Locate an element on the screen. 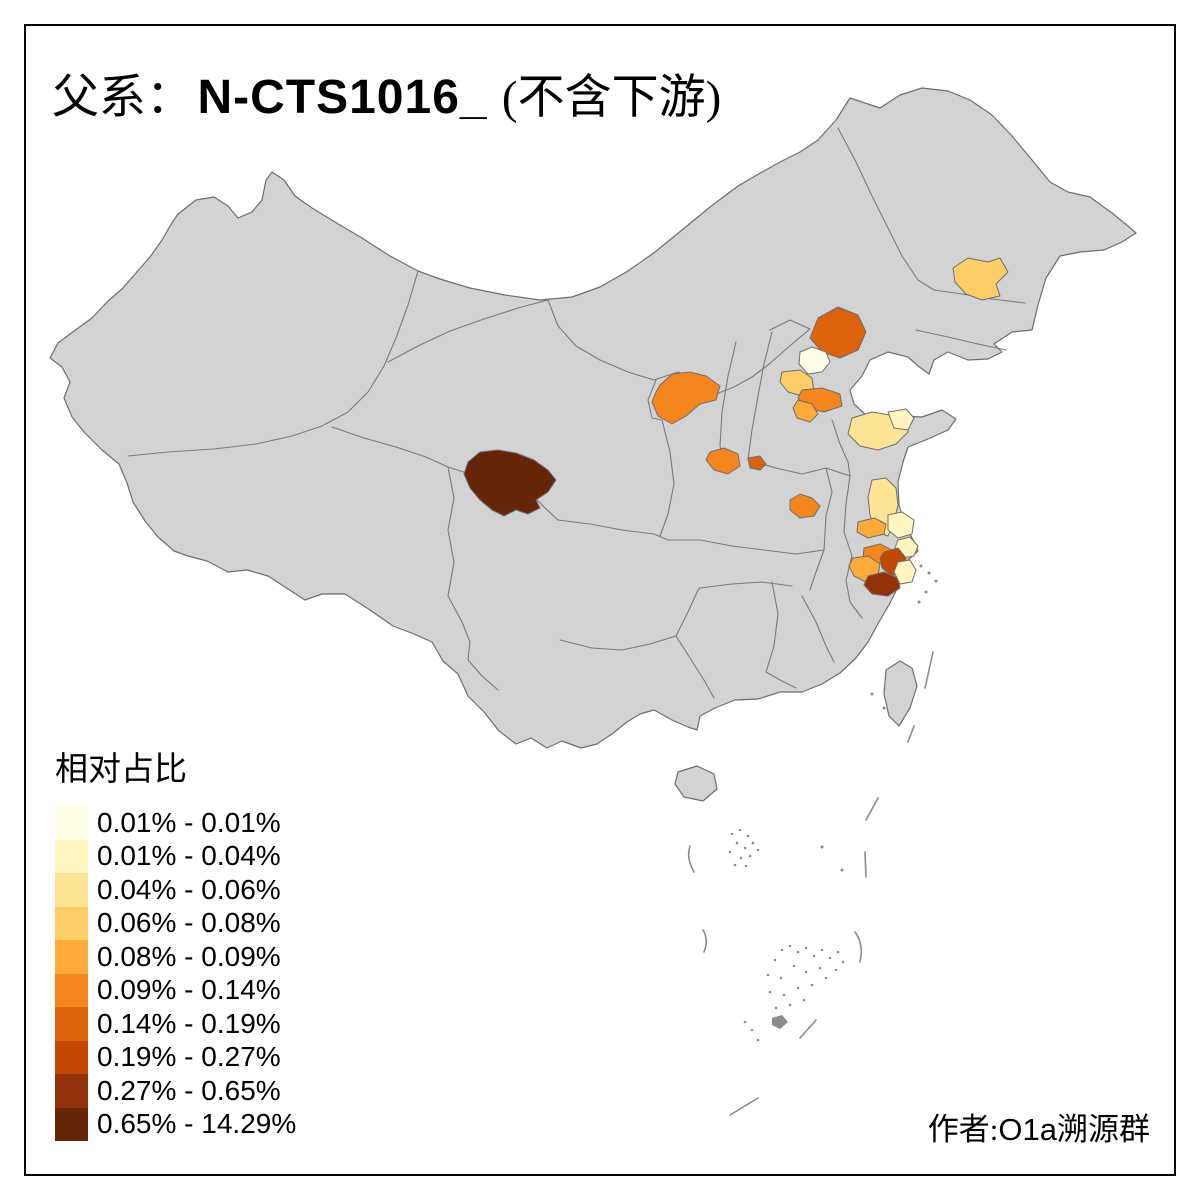 This screenshot has width=1200, height=1200. region-west is located at coordinates (510, 483).